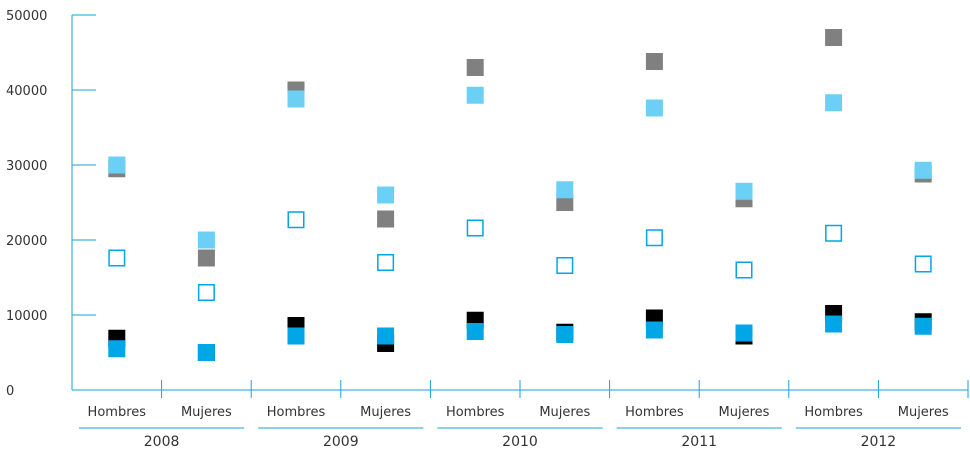 The image size is (970, 450). I want to click on year-label: 2009, so click(341, 442).